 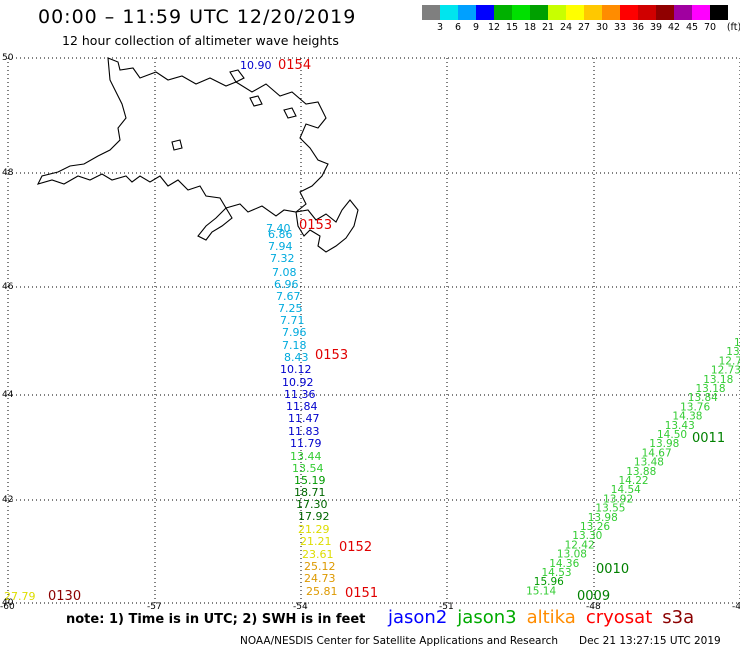 What do you see at coordinates (620, 27) in the screenshot?
I see `legend-label: 33` at bounding box center [620, 27].